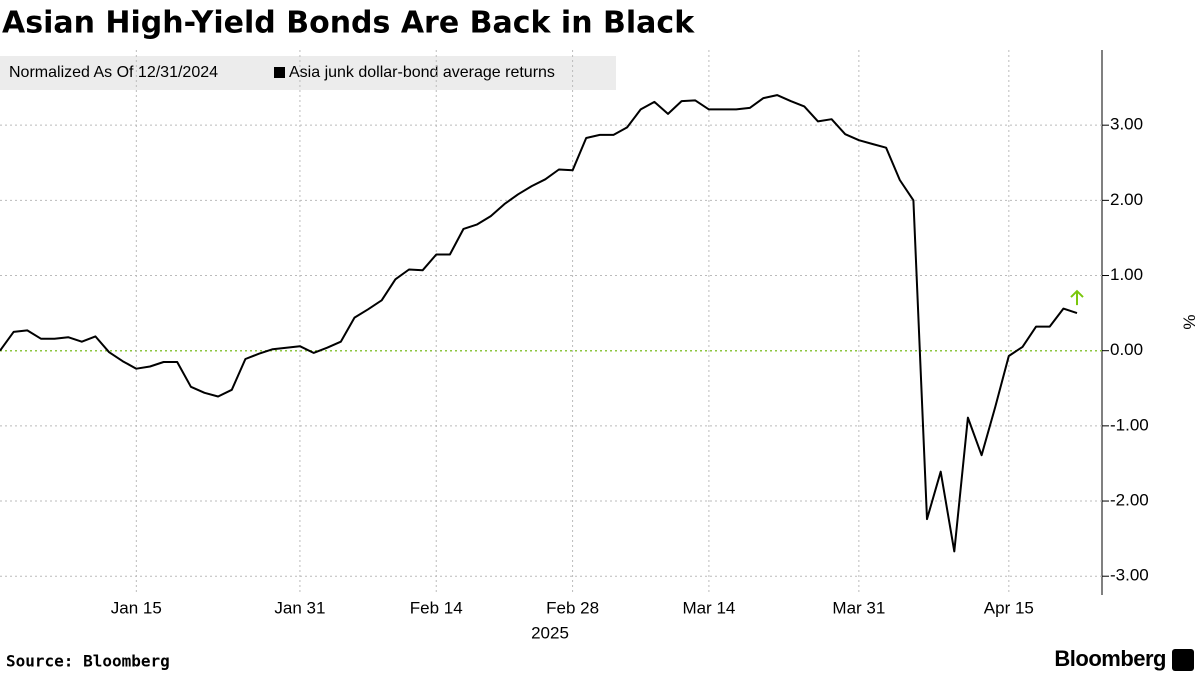 Image resolution: width=1200 pixels, height=675 pixels. I want to click on x-tick-label: Feb 28, so click(572, 607).